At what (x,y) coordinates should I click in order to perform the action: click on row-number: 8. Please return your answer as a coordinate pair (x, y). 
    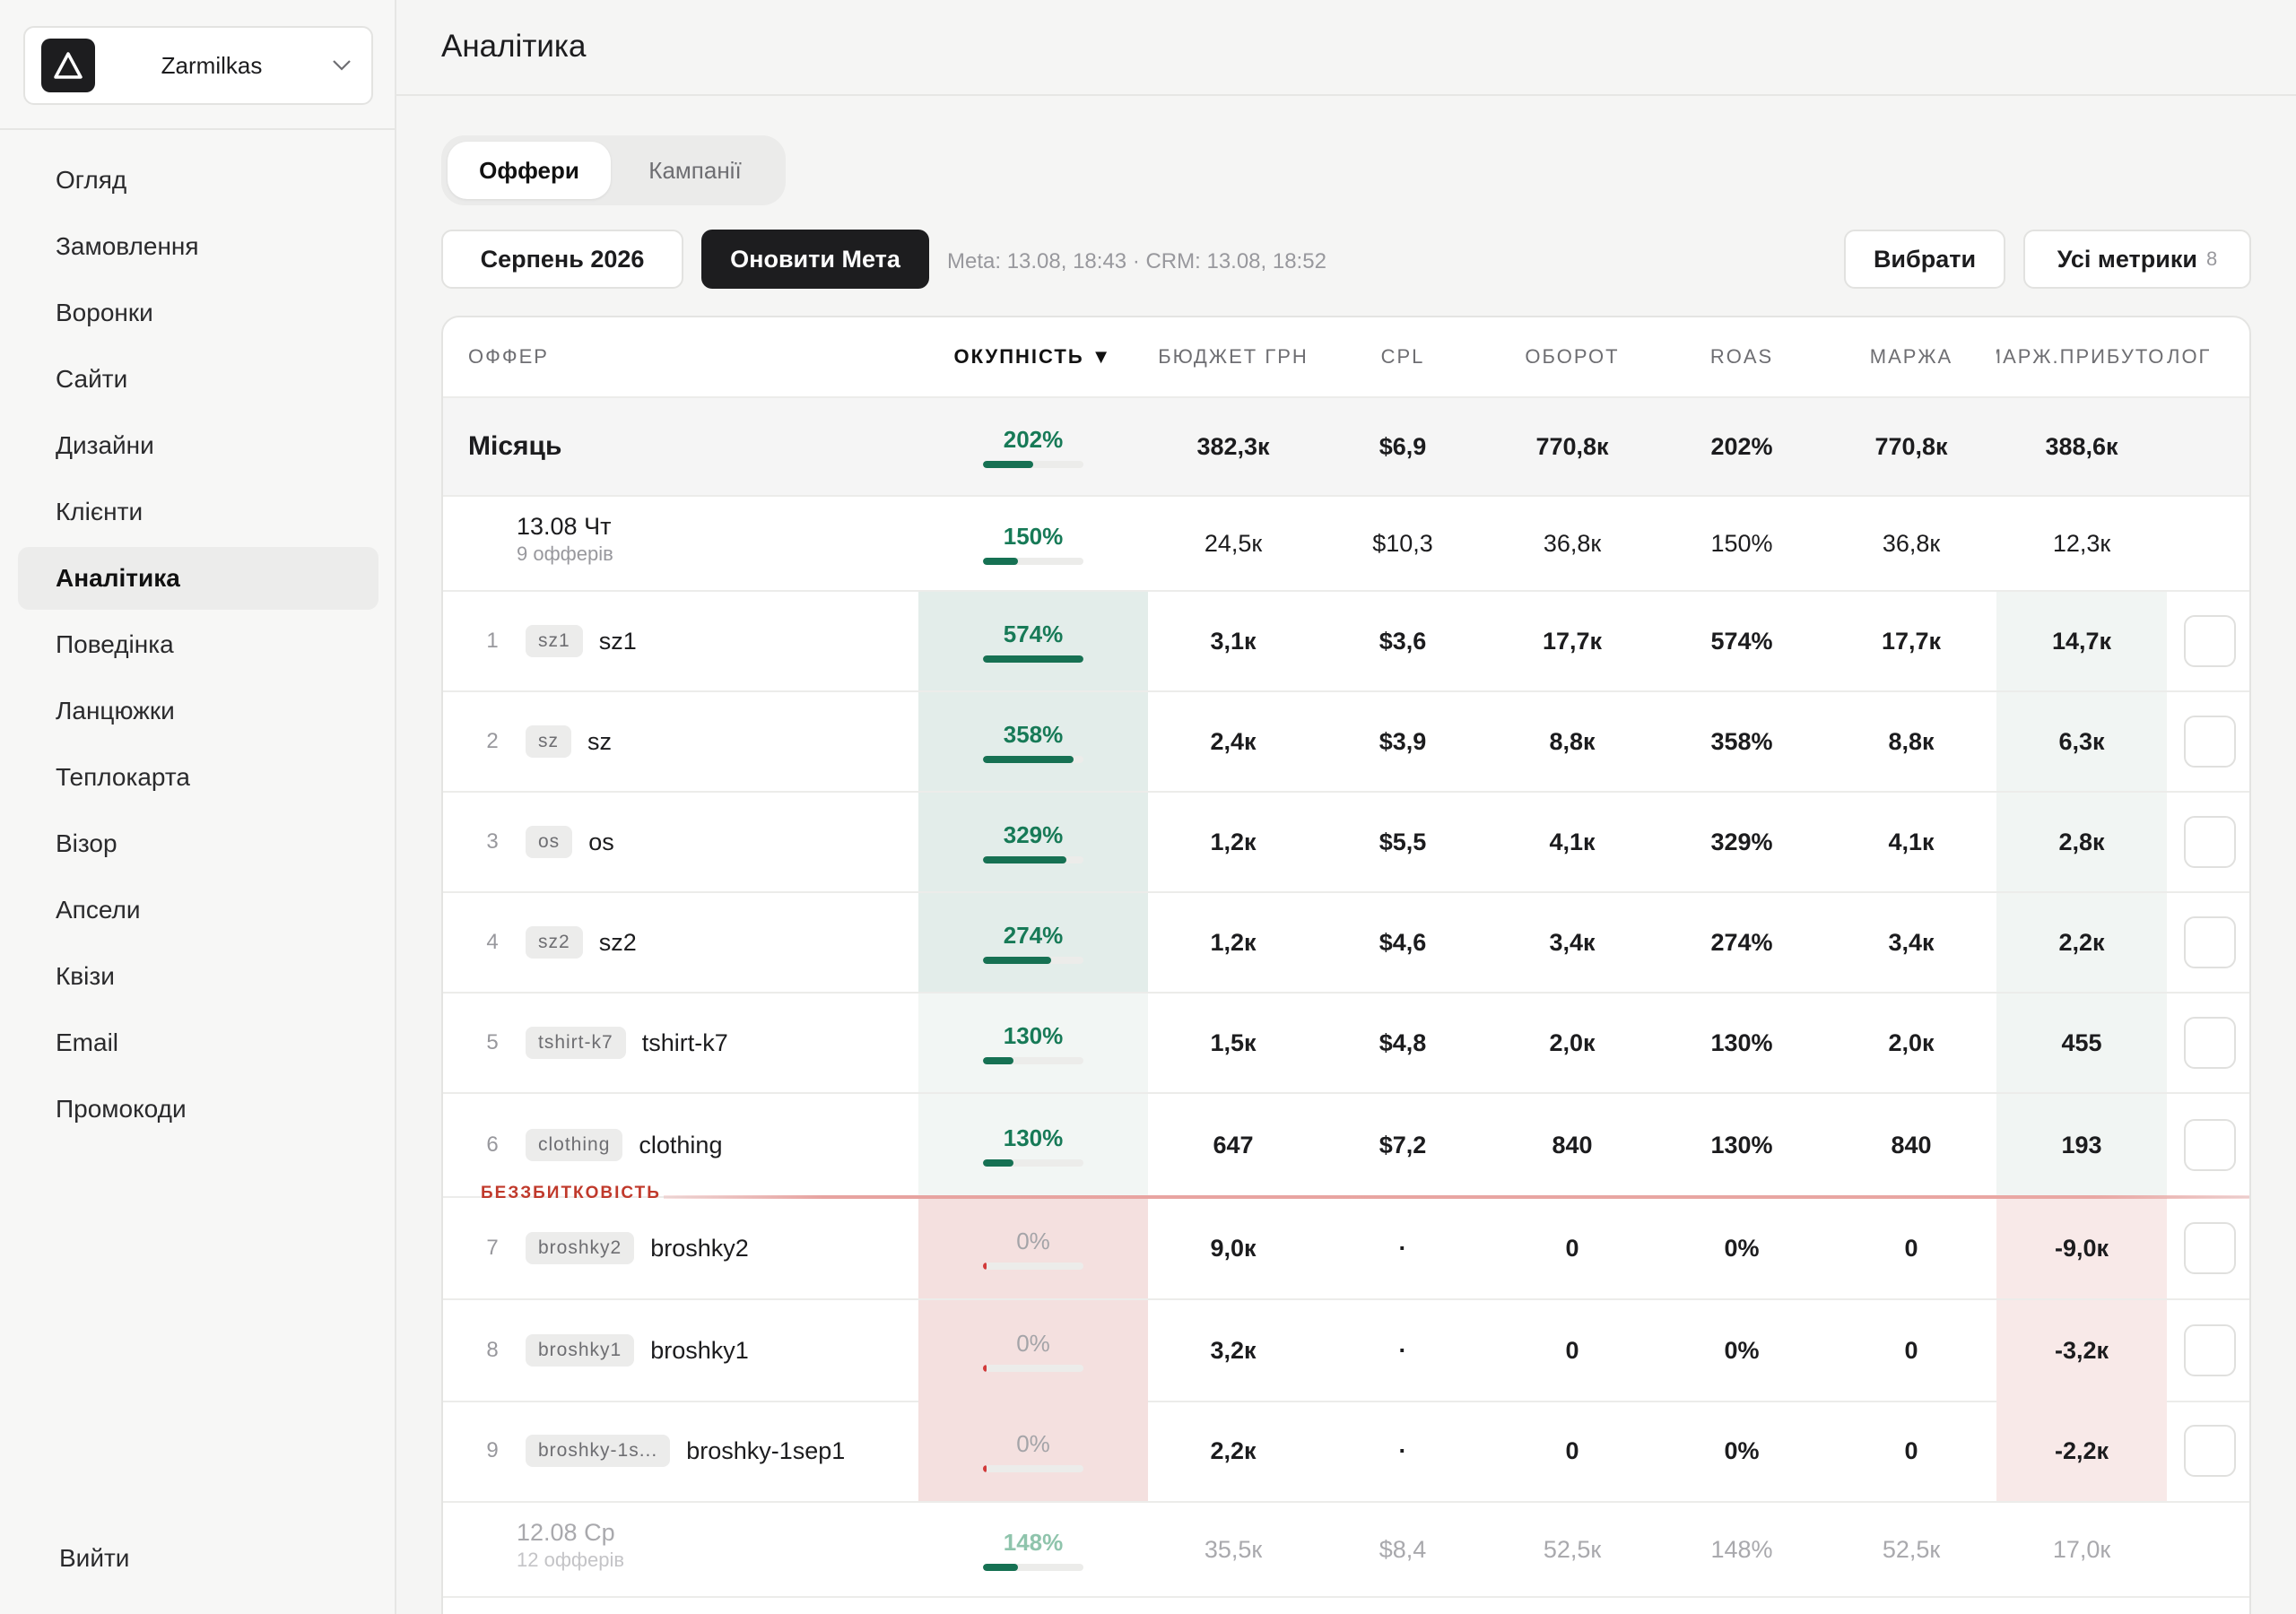
    Looking at the image, I should click on (492, 1350).